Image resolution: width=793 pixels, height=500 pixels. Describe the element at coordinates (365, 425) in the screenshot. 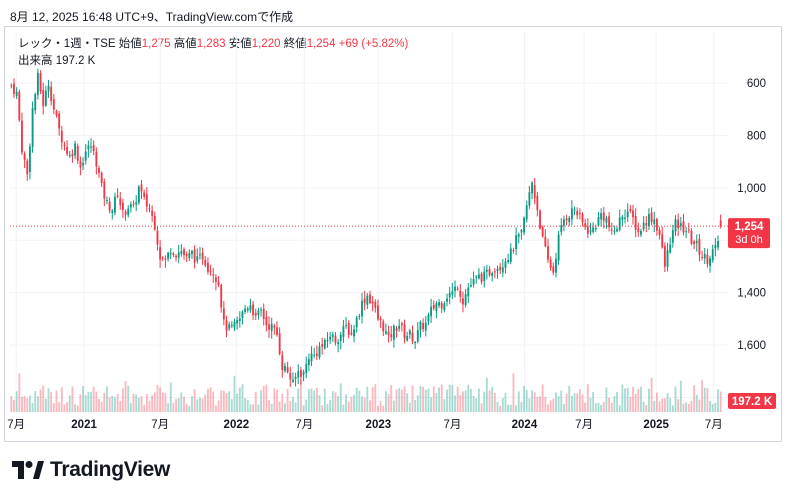

I see `time-axis: 7月 2021 7月 2022 7月 2023 7月 2024 7月 2025 7月` at that location.